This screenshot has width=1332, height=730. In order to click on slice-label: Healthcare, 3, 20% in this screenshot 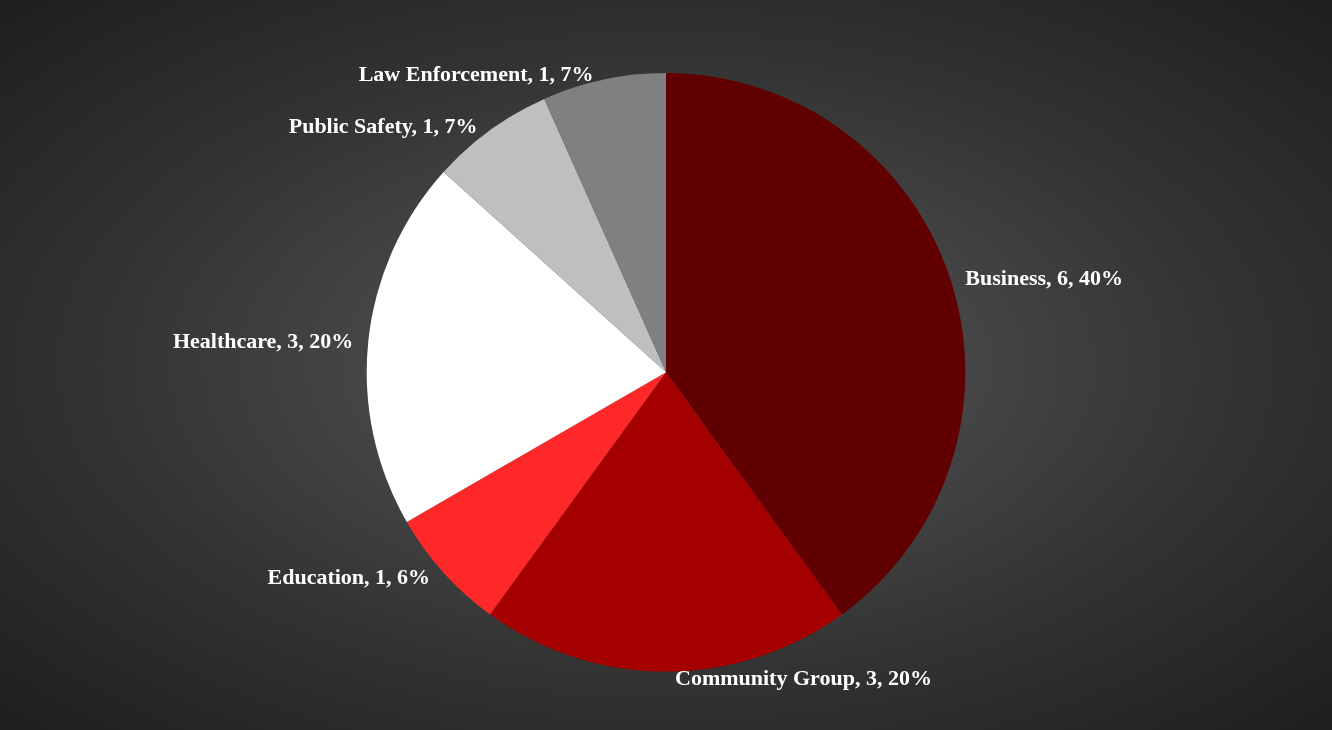, I will do `click(263, 340)`.